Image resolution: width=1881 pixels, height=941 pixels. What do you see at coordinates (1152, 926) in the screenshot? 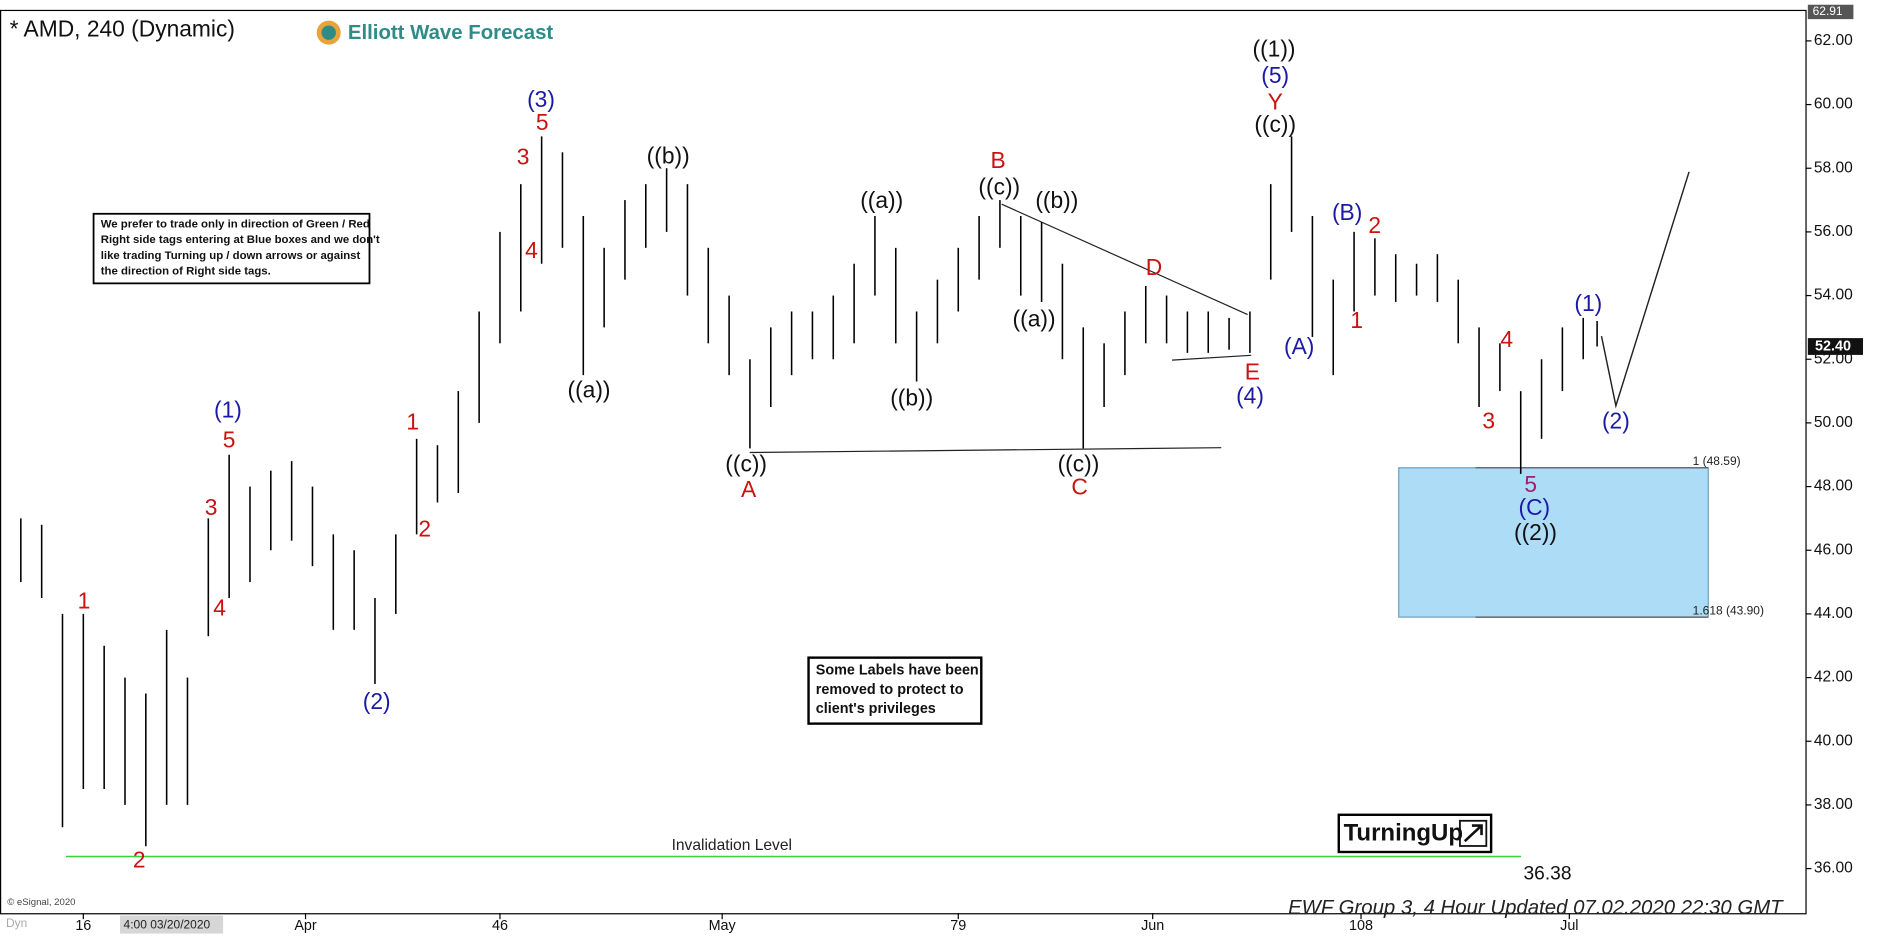
I see `x-tick-label: Jun` at bounding box center [1152, 926].